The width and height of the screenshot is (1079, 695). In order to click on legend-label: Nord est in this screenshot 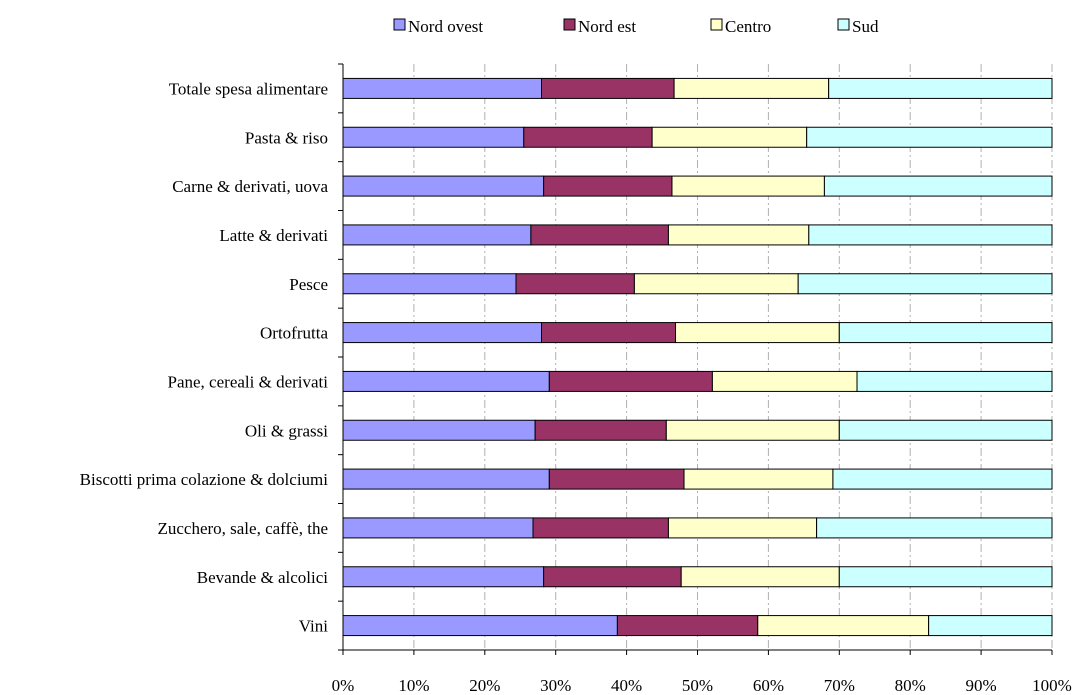, I will do `click(607, 26)`.